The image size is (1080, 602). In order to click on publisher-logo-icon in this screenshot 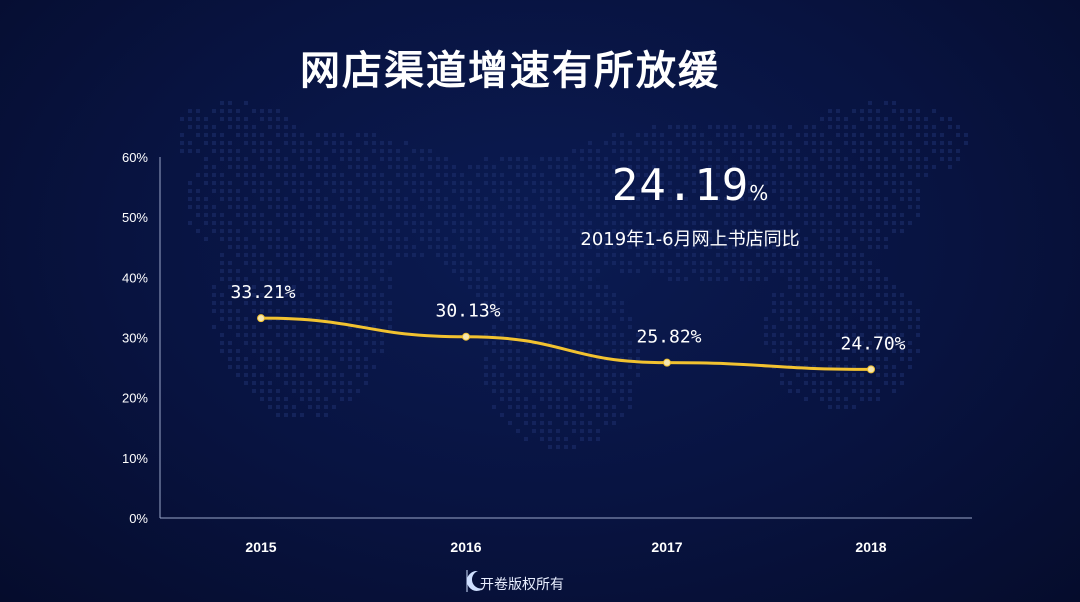, I will do `click(475, 581)`.